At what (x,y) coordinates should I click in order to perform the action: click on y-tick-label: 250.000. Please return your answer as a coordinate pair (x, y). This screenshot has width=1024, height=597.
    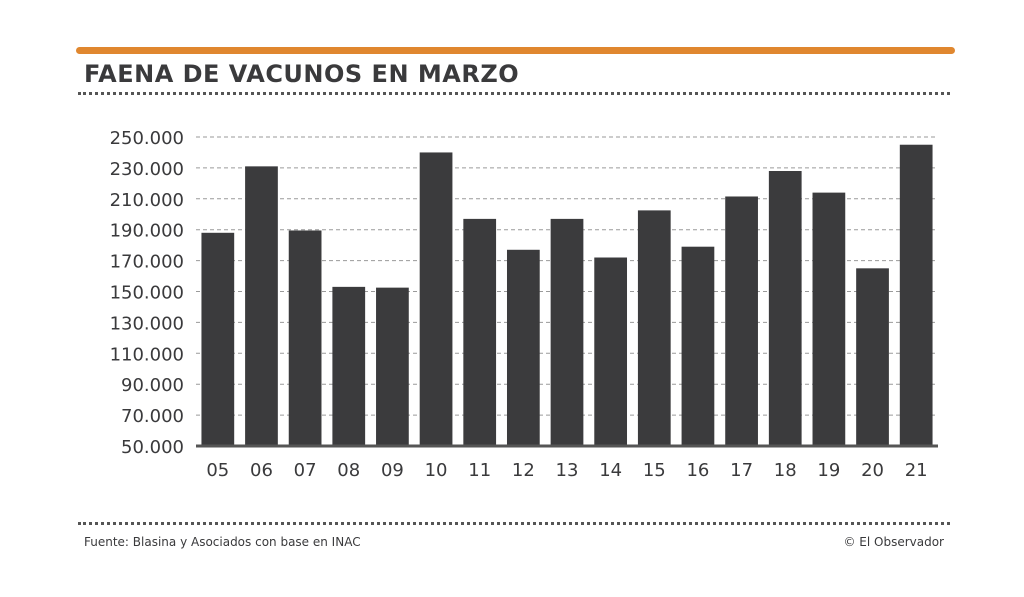
    Looking at the image, I should click on (147, 138).